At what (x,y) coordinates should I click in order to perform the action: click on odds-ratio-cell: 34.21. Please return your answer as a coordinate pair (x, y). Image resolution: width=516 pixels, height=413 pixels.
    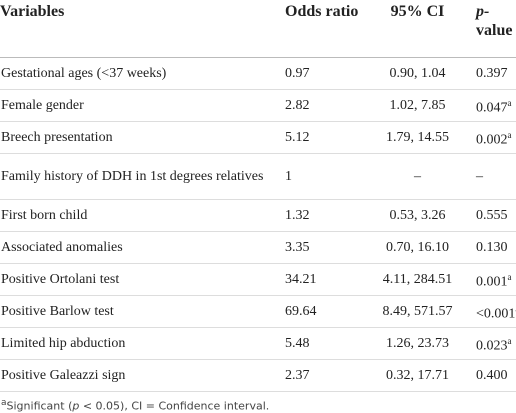
    Looking at the image, I should click on (322, 279).